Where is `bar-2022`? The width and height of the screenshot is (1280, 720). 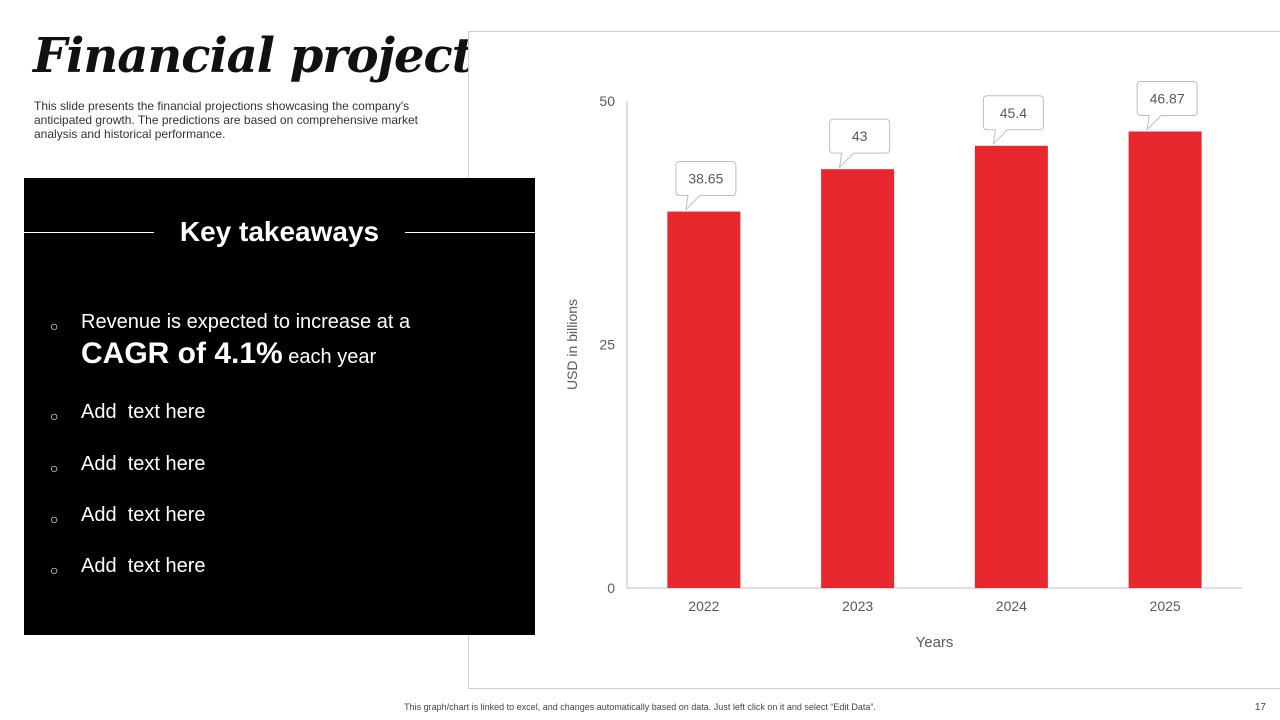
bar-2022 is located at coordinates (704, 399).